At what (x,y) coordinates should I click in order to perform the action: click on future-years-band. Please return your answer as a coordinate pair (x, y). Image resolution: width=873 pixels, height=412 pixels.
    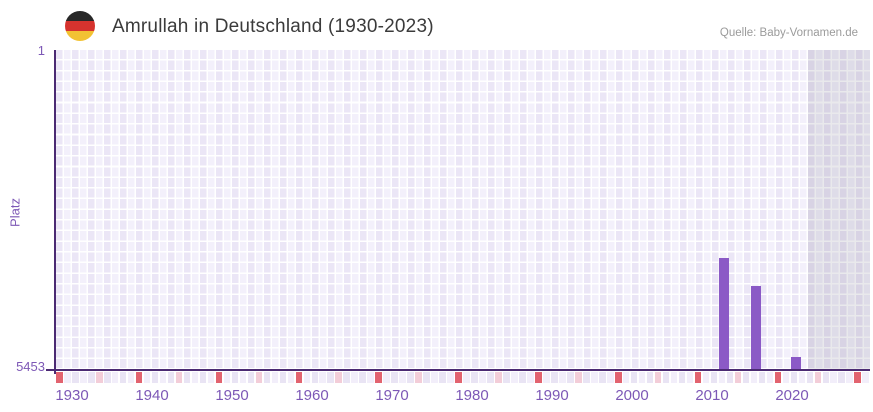
    Looking at the image, I should click on (839, 210).